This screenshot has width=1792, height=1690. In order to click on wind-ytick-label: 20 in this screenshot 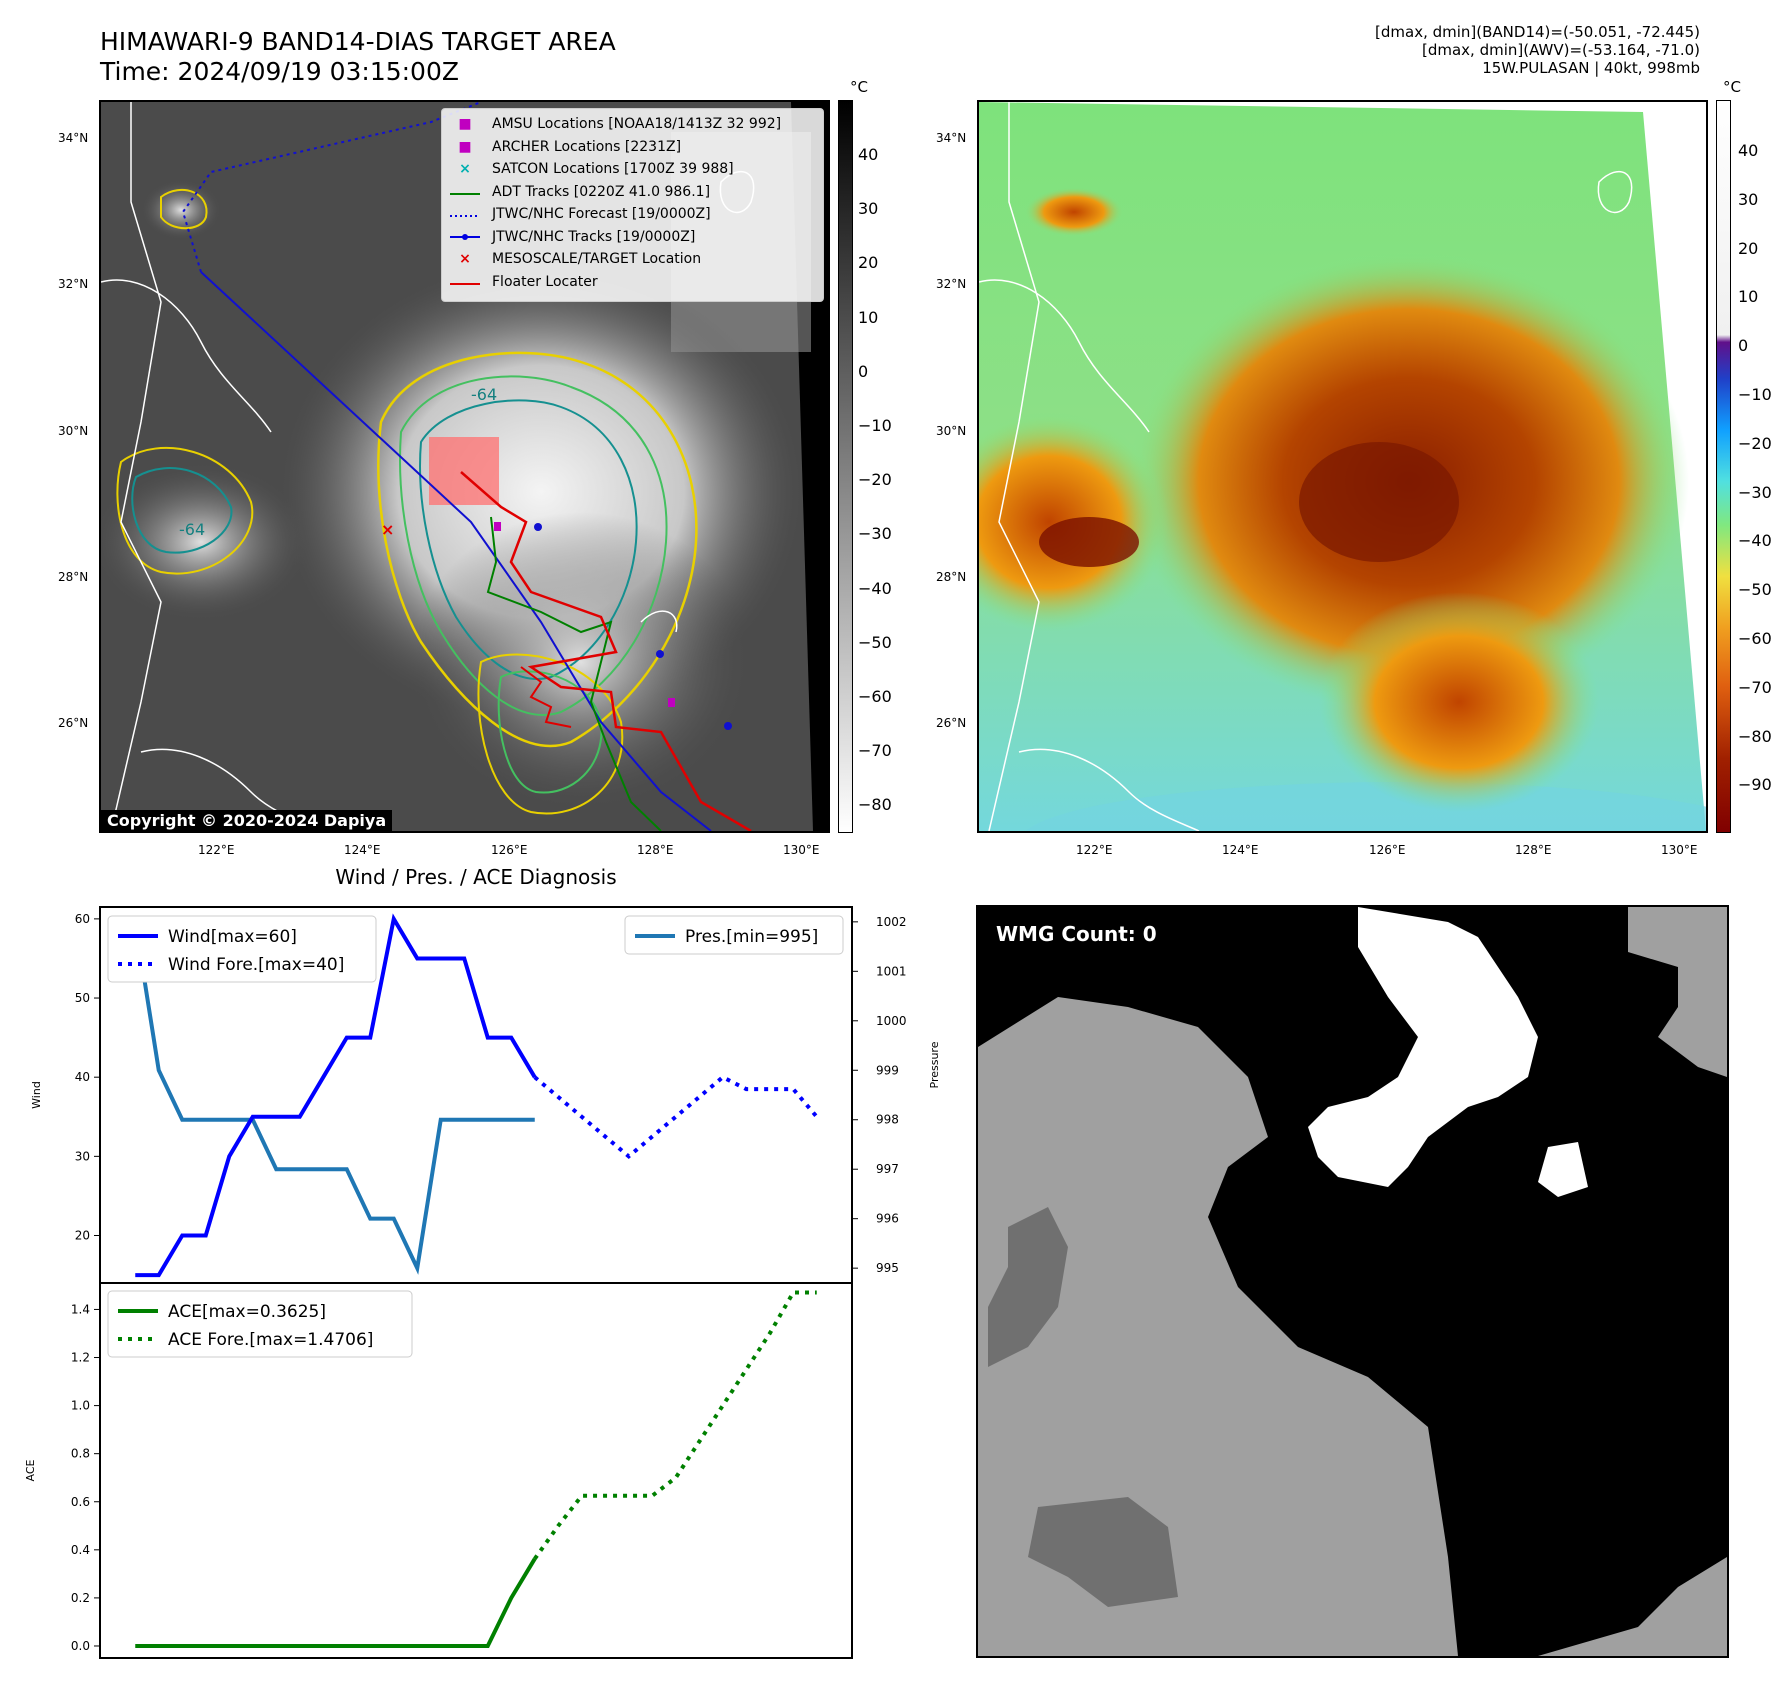, I will do `click(82, 1236)`.